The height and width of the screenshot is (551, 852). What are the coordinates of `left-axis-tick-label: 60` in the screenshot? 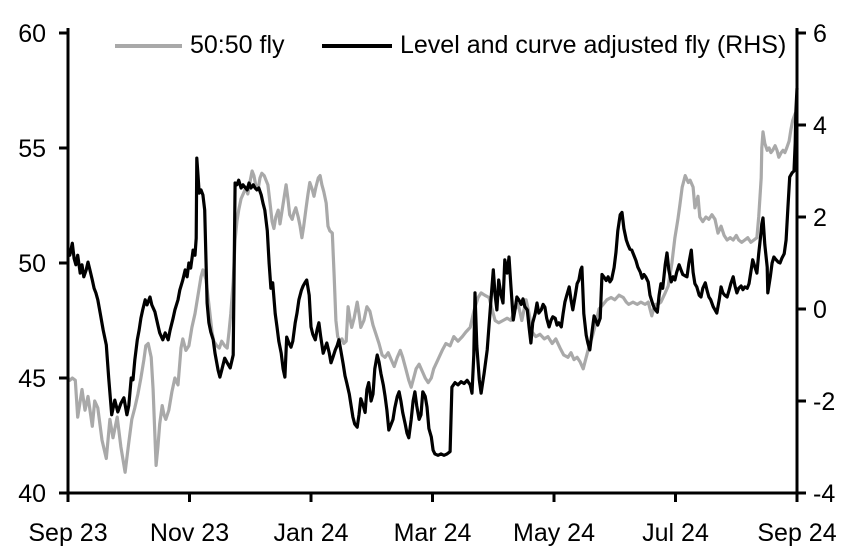 It's located at (32, 34).